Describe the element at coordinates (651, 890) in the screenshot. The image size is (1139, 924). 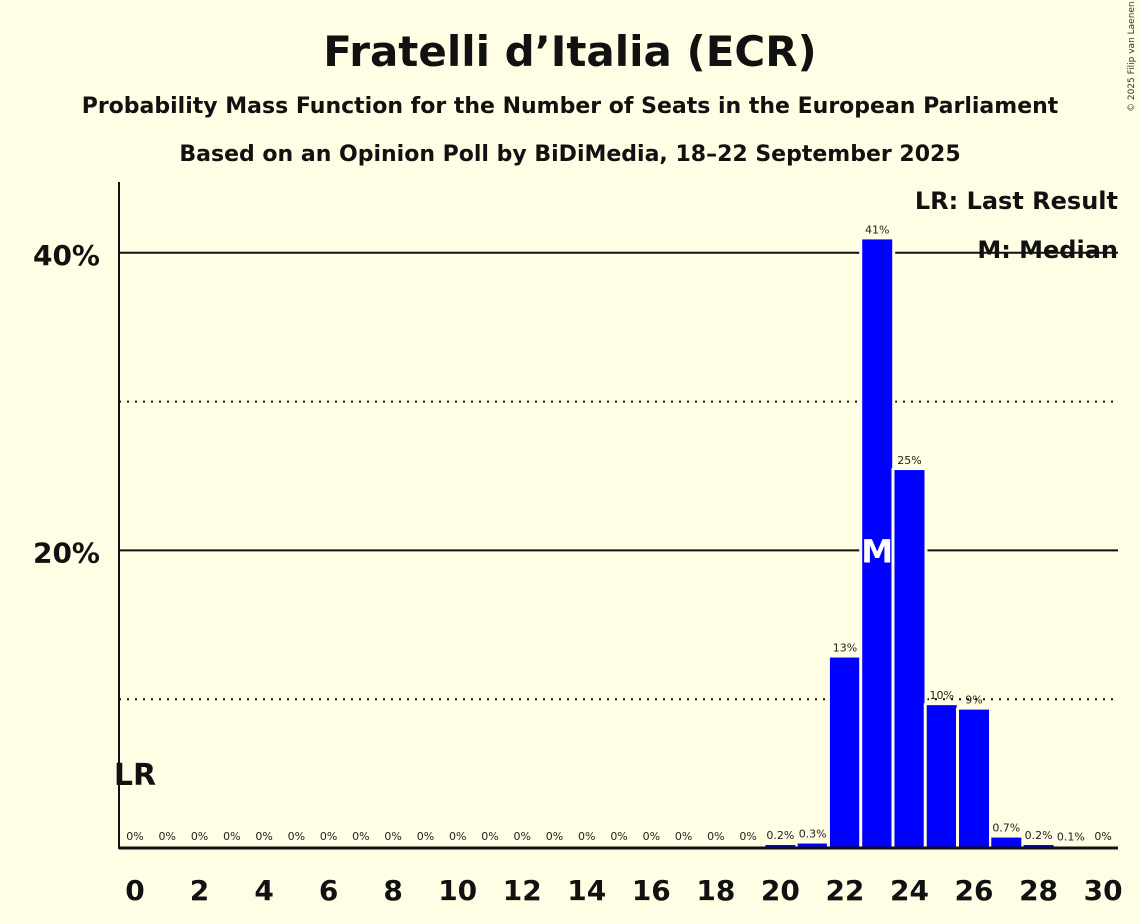
I see `x-tick-label: 16` at that location.